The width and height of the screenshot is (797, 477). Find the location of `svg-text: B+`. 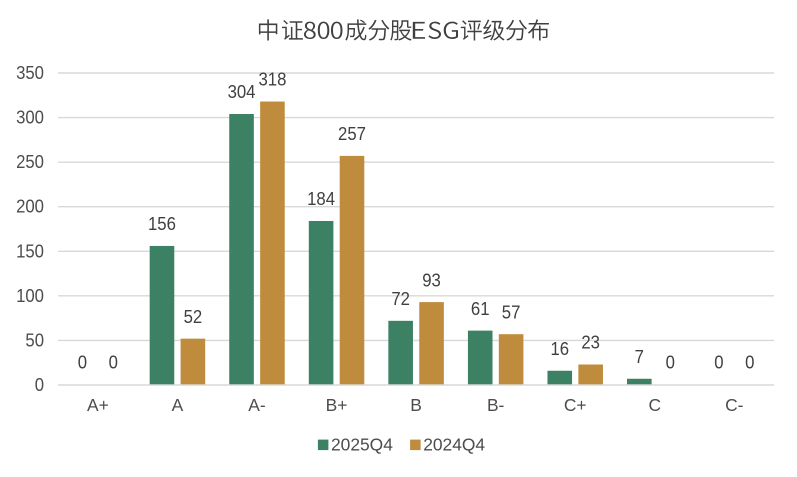

svg-text: B+ is located at coordinates (337, 405).